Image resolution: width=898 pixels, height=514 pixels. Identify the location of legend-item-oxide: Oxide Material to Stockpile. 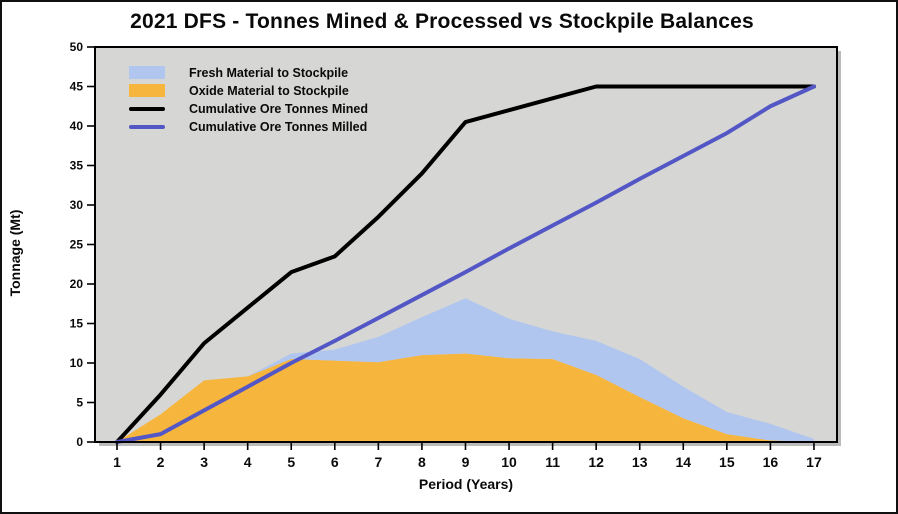
(248, 90).